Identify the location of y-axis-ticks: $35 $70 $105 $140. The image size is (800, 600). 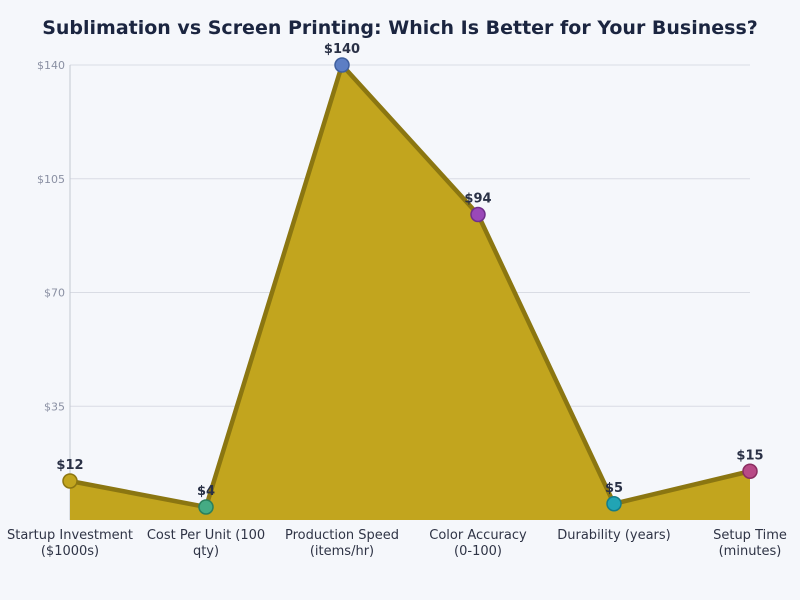
(51, 236).